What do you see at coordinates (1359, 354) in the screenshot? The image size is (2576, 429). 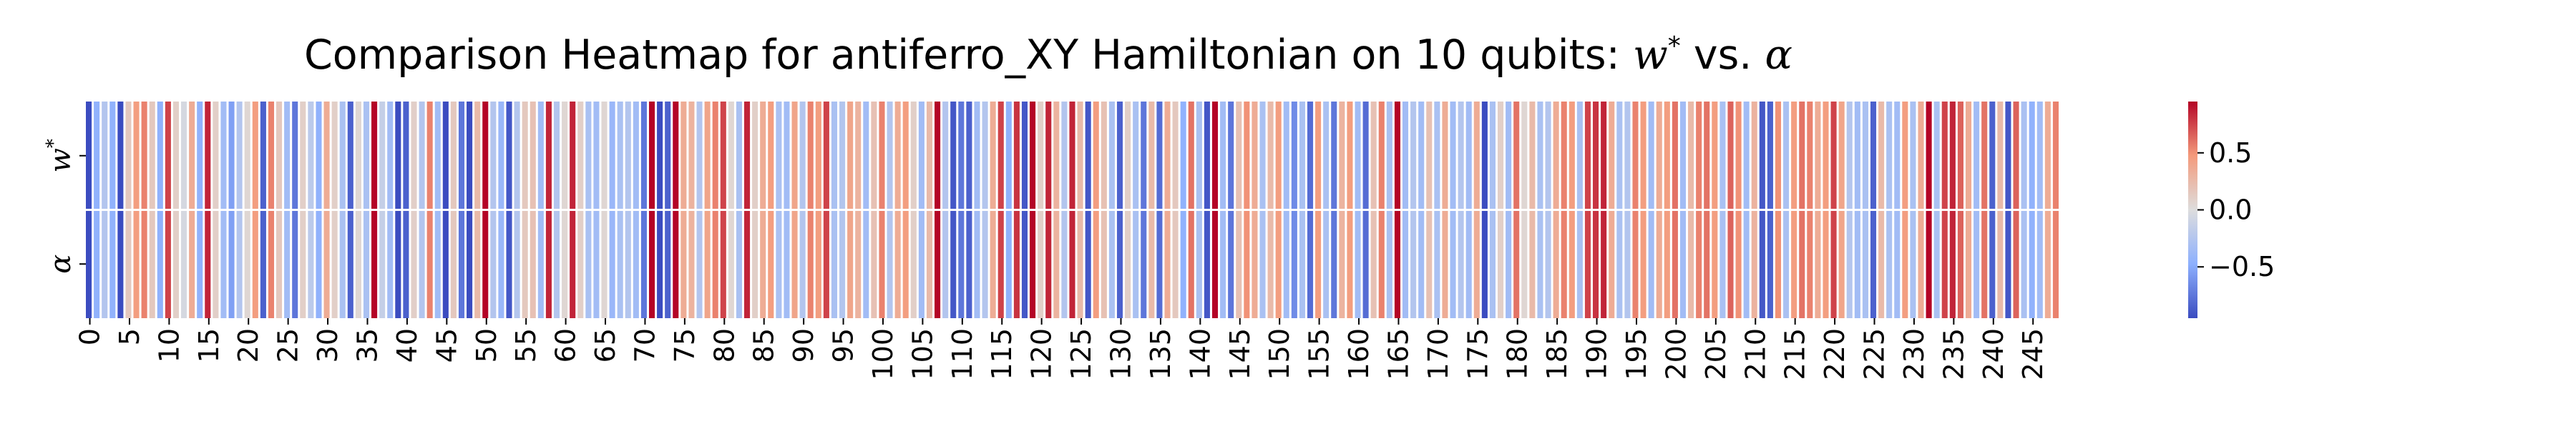 I see `x-tick-label: 160` at bounding box center [1359, 354].